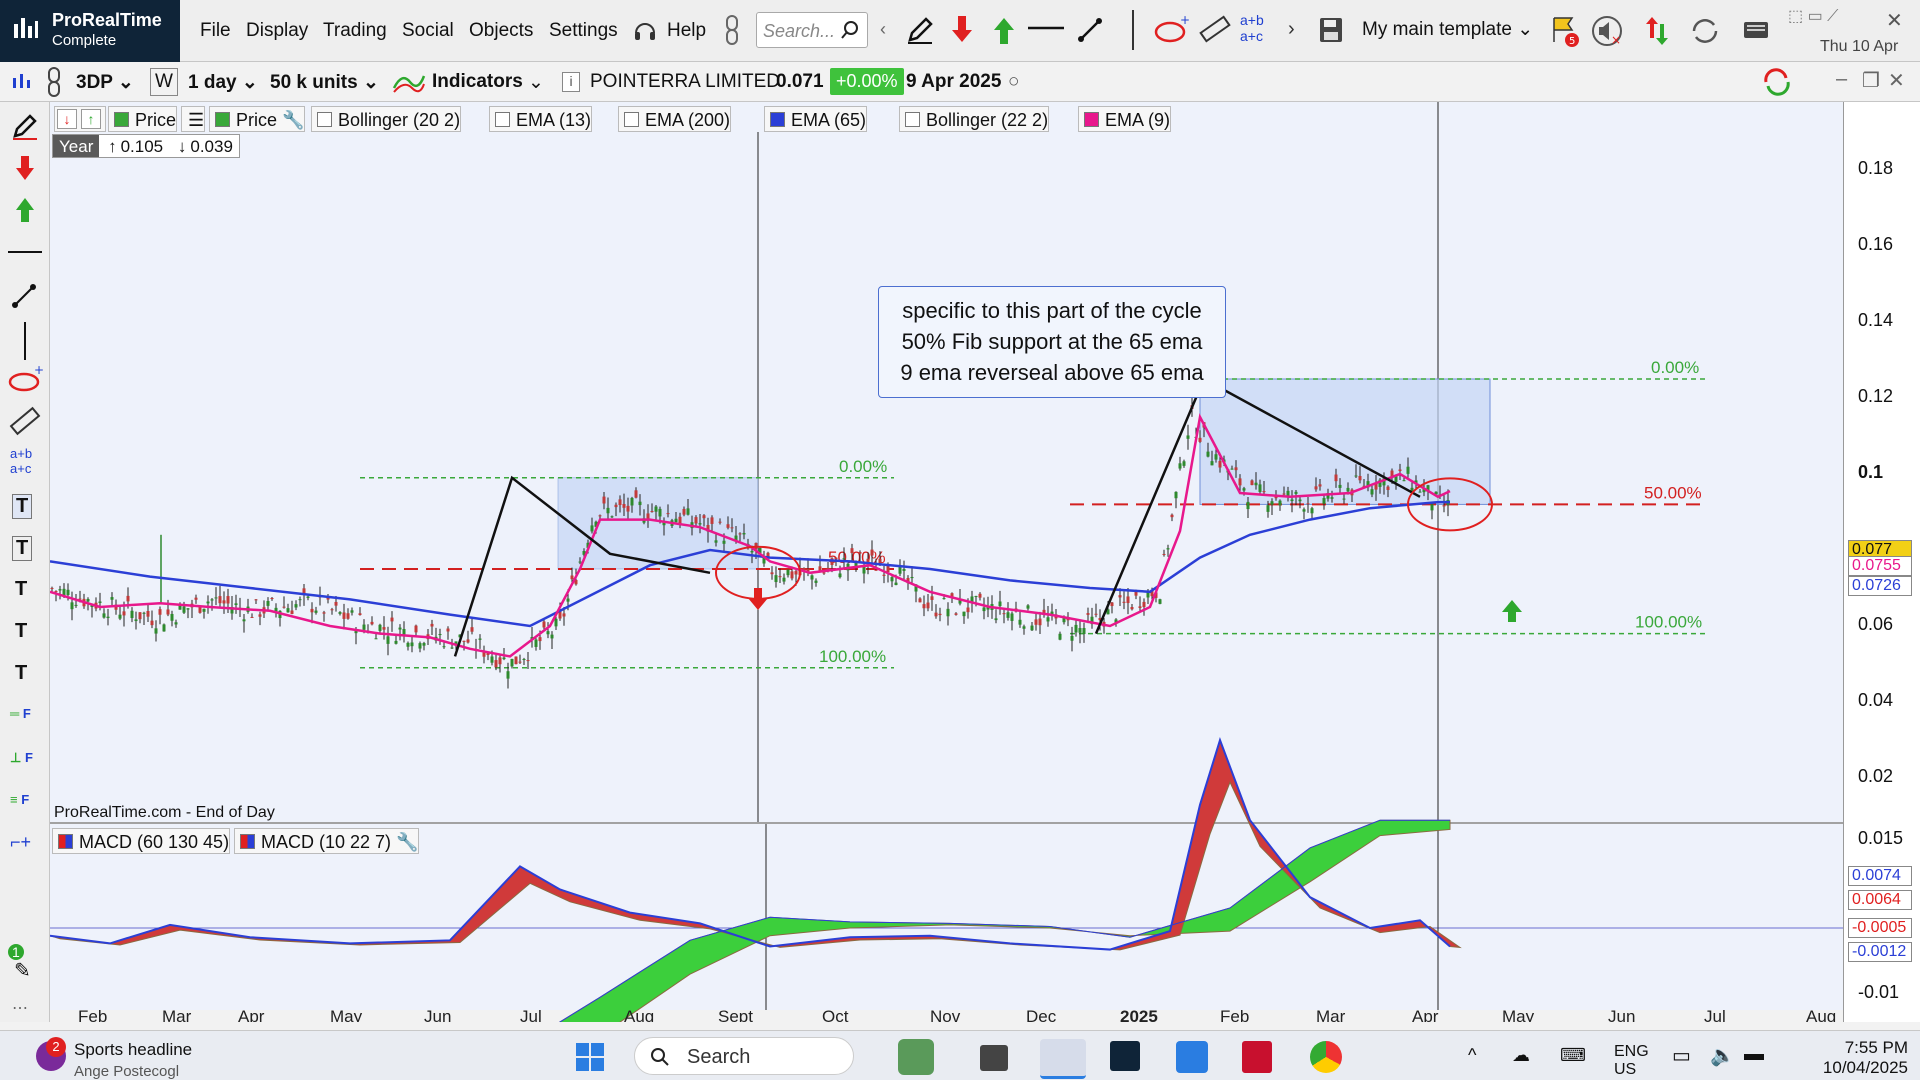  I want to click on taskbar-app-snip-icon, so click(1063, 1059).